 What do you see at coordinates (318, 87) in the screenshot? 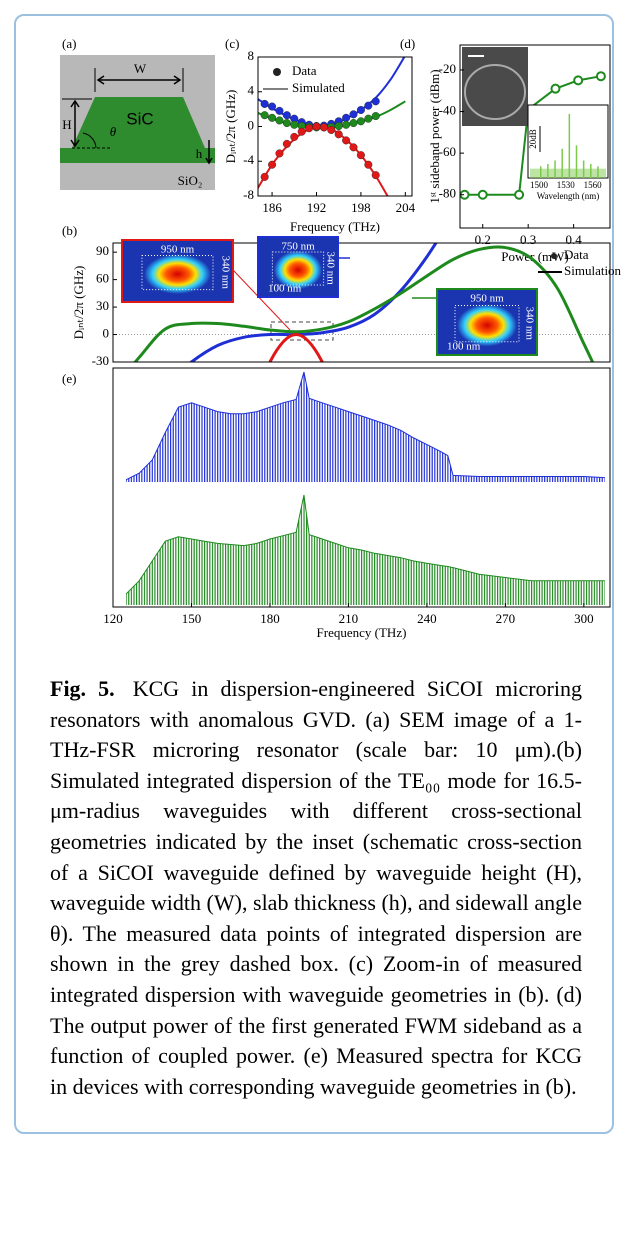
I see `legend-label: Simulated` at bounding box center [318, 87].